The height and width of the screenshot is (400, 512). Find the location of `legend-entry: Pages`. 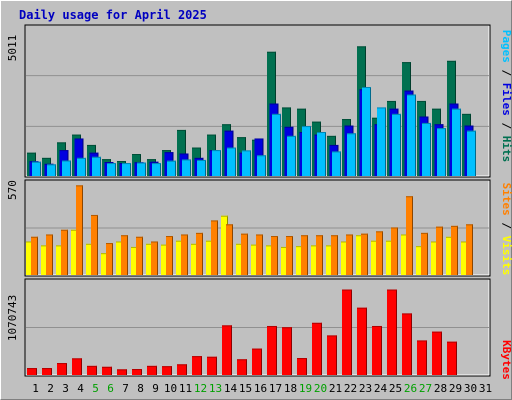

legend-entry: Pages is located at coordinates (506, 46).